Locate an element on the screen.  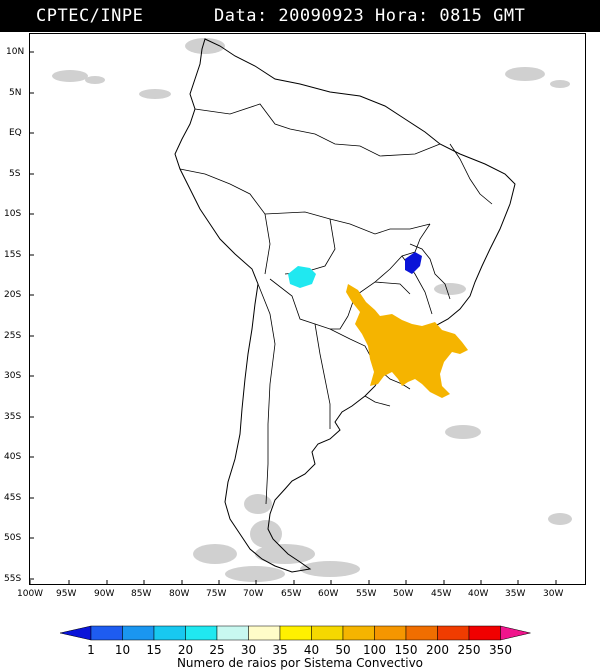
legend-tick-label: 200 is located at coordinates (437, 649).